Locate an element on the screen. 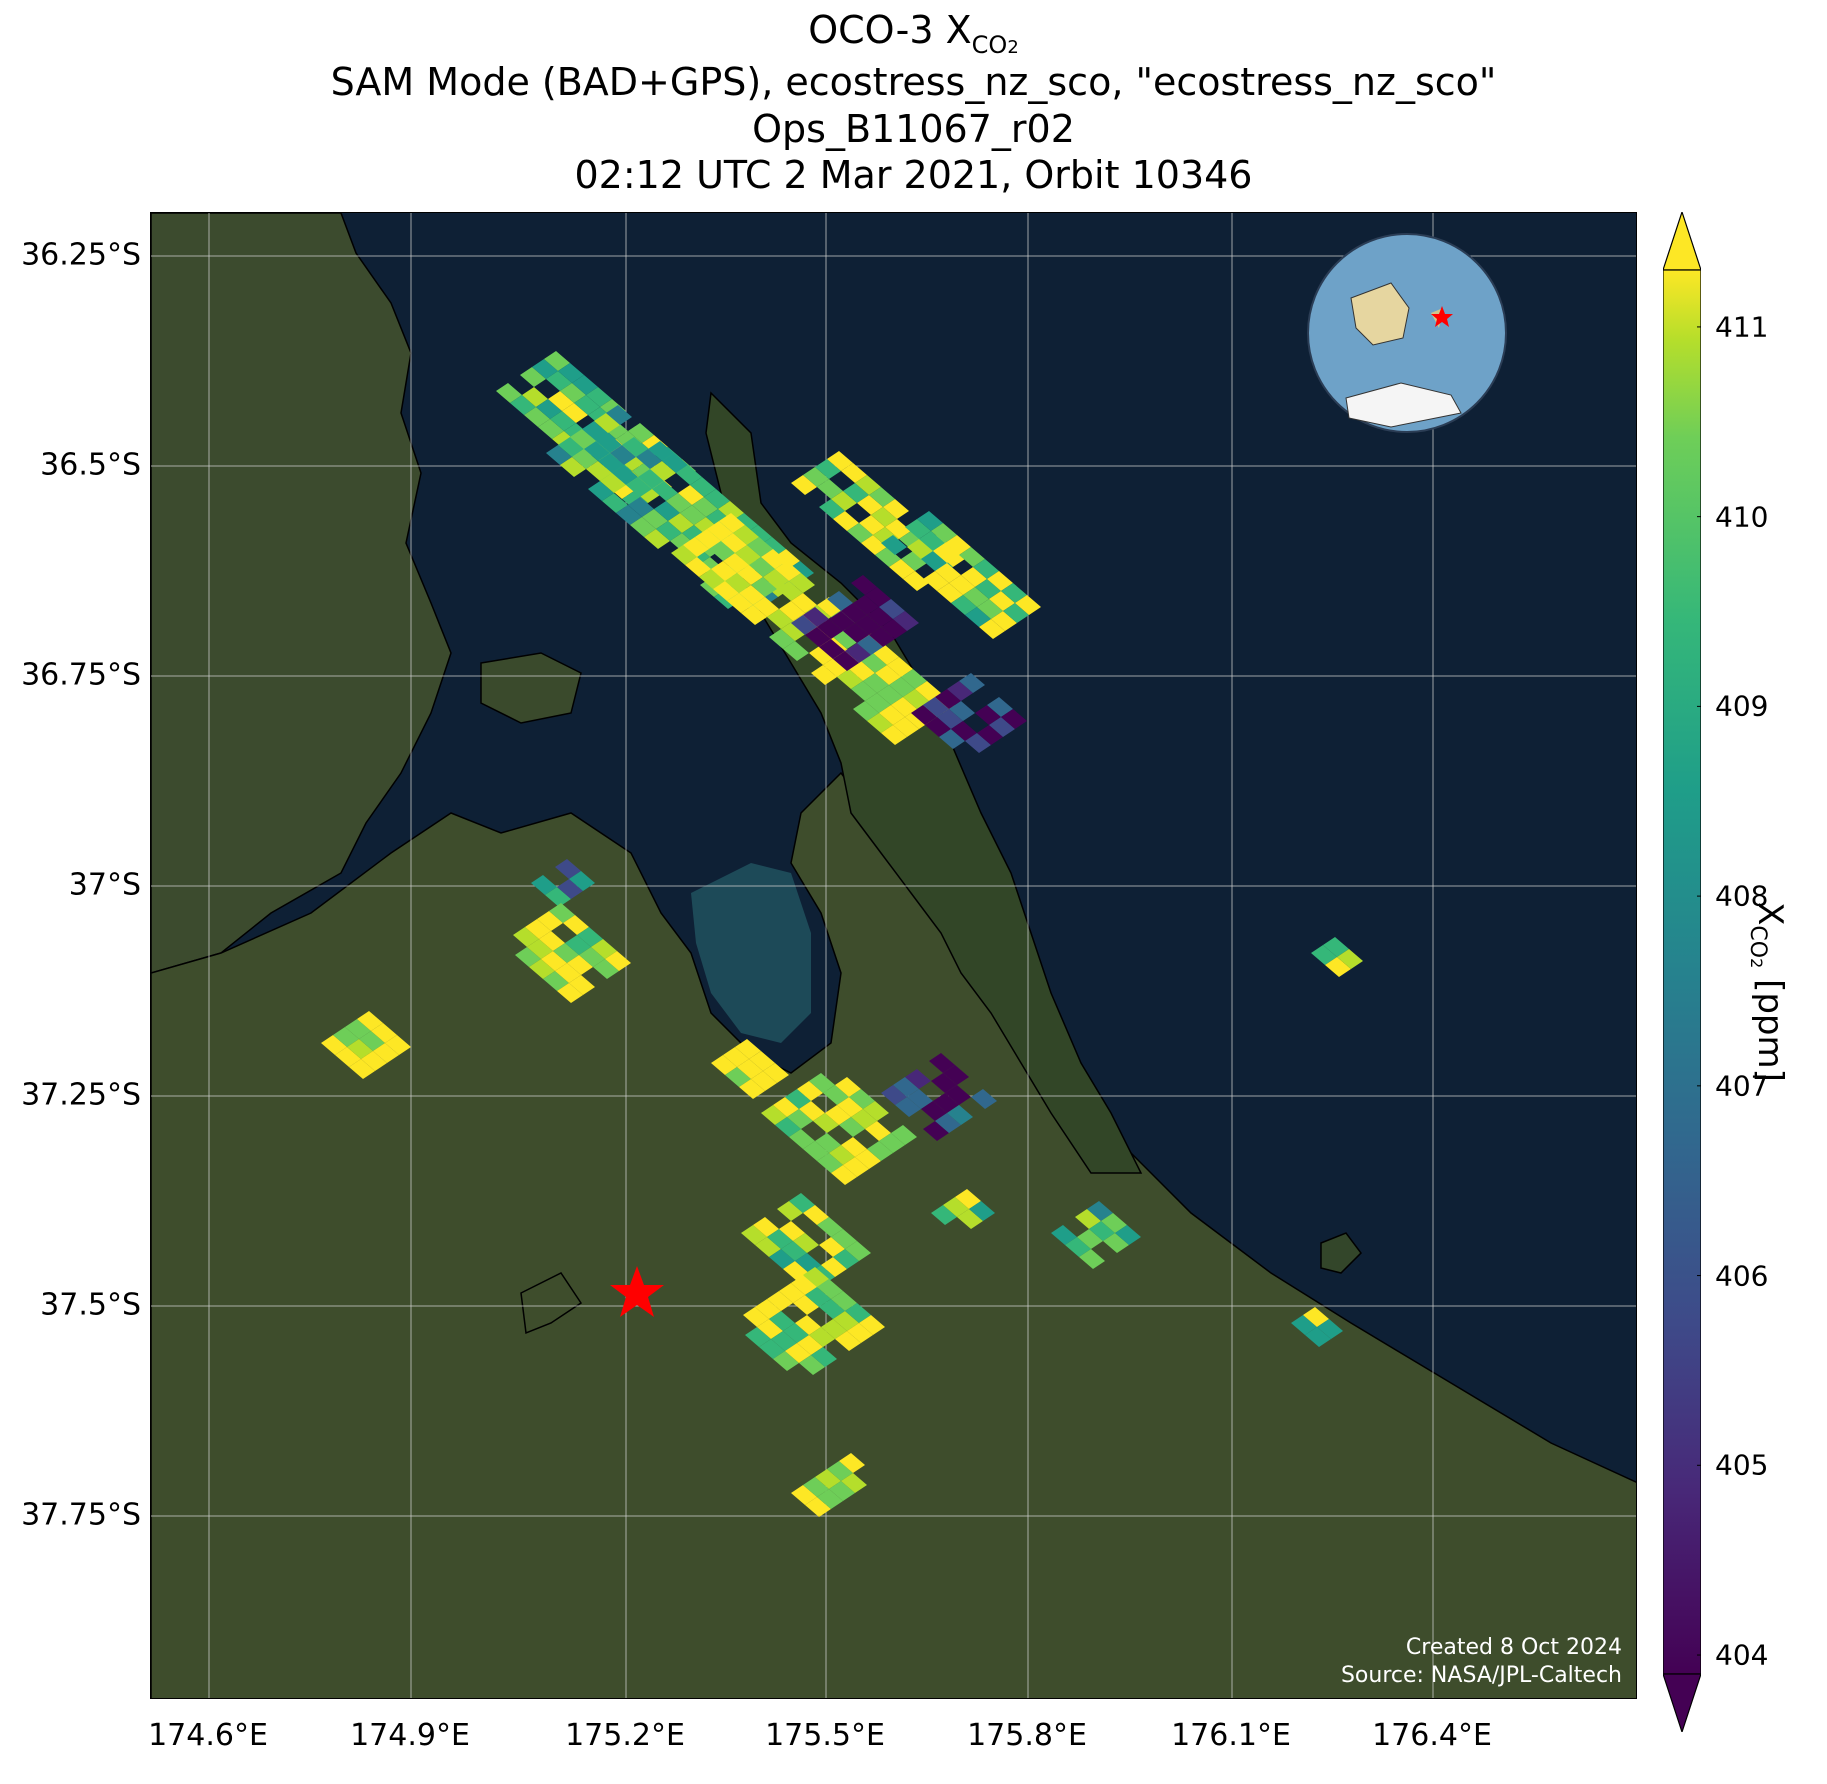 Image resolution: width=1827 pixels, height=1784 pixels. colorbar-tick-label: 407 is located at coordinates (1742, 1086).